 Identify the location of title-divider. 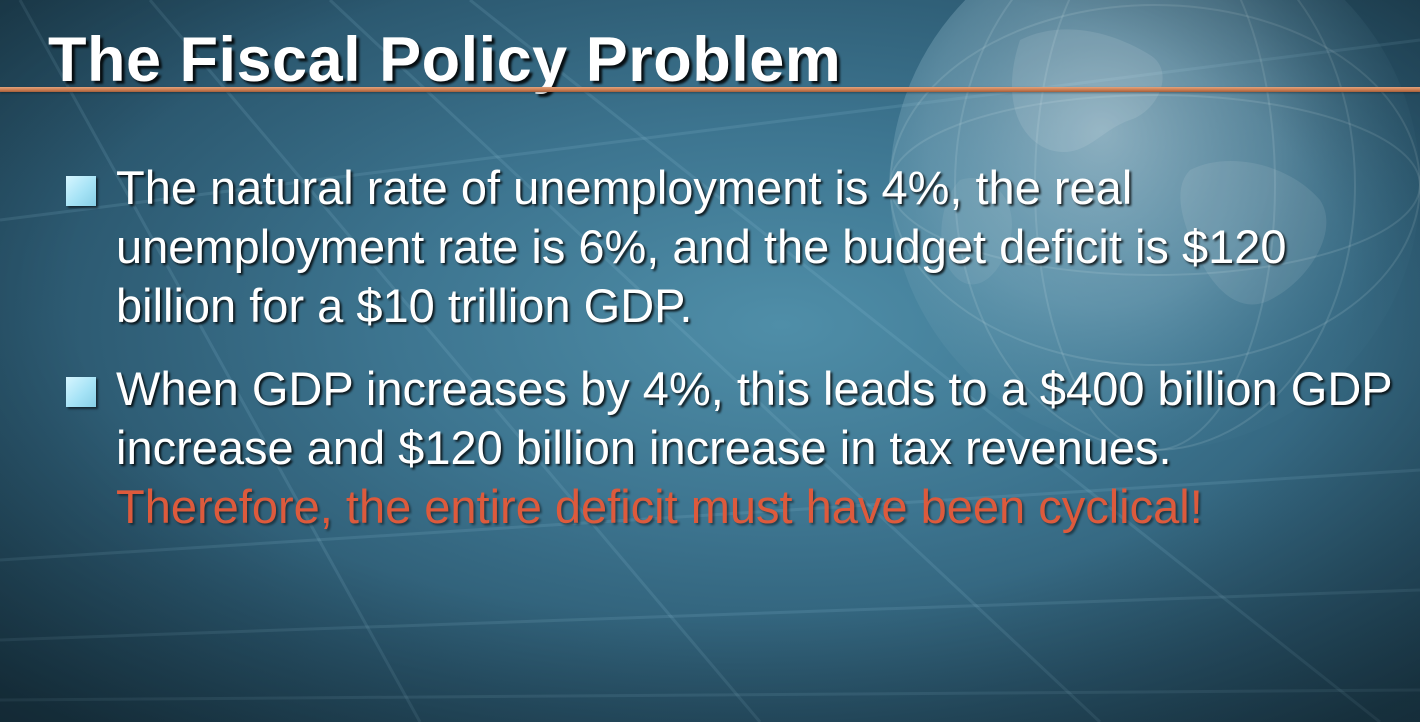
(710, 89).